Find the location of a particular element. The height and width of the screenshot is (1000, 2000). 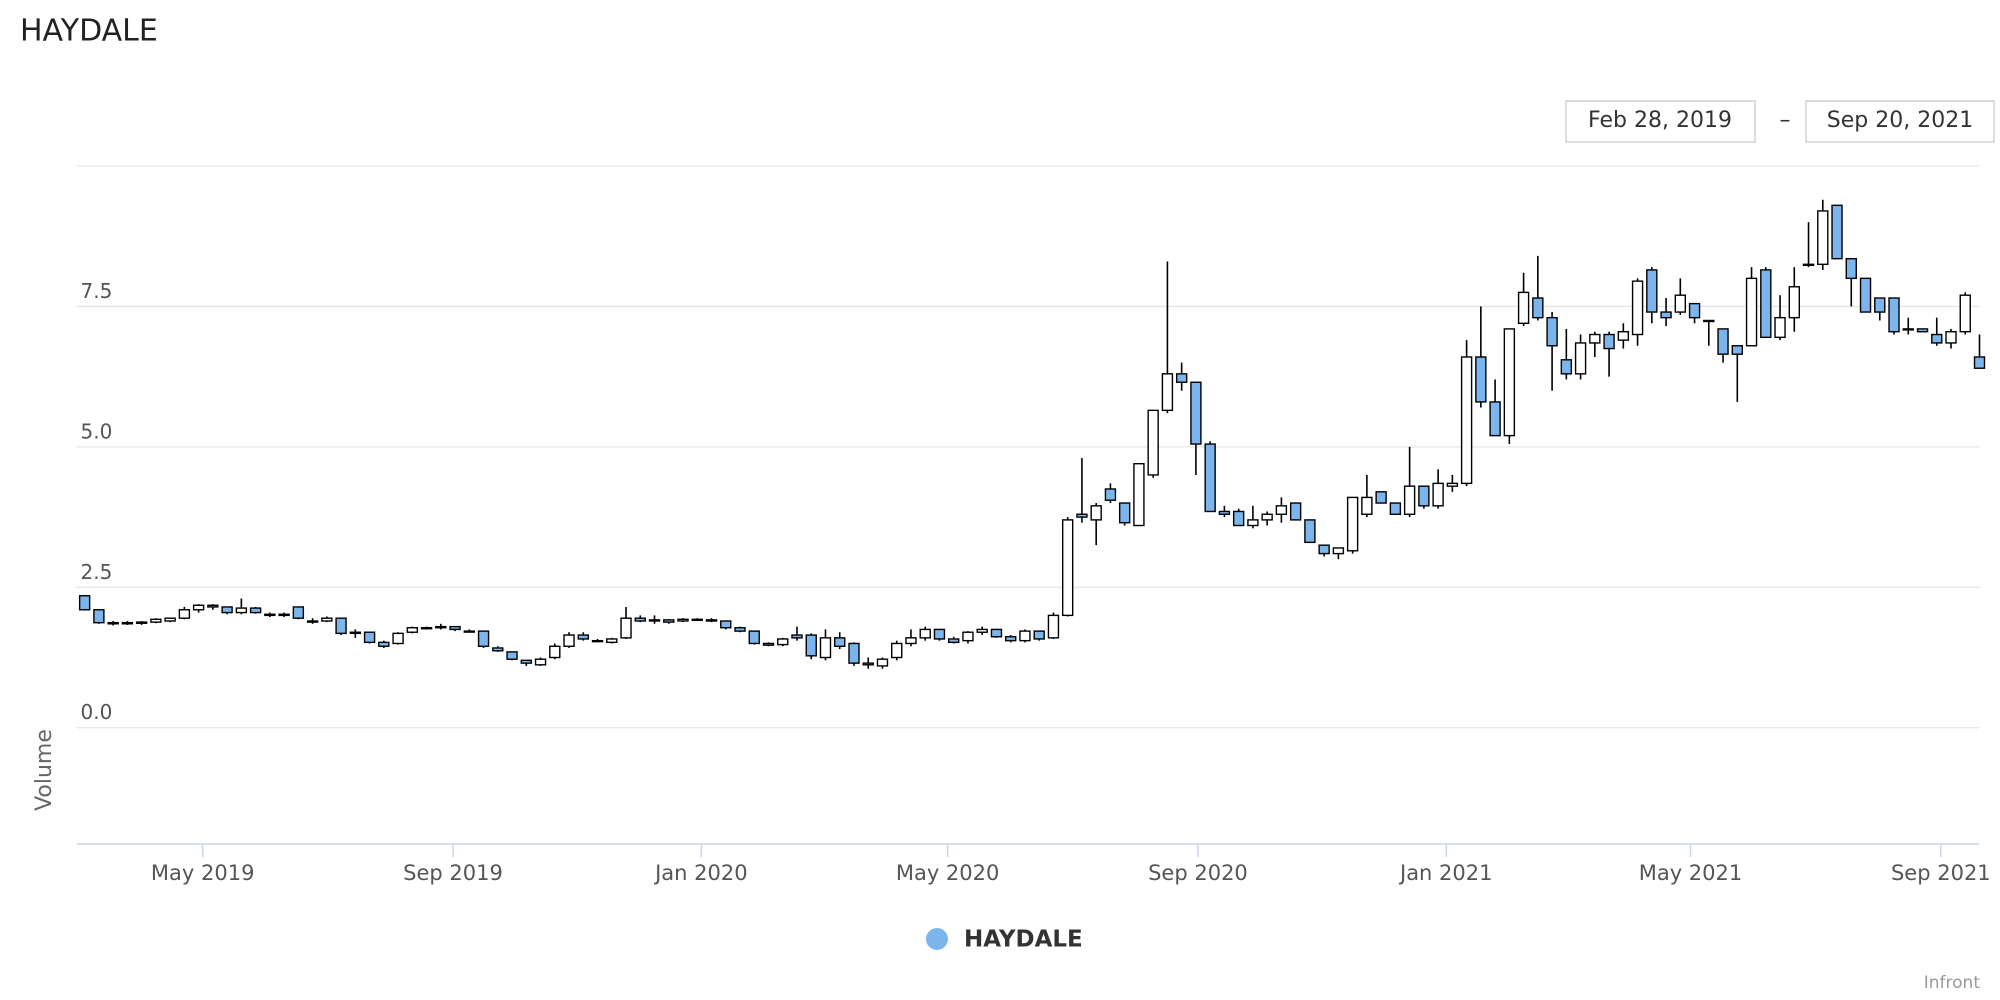

range-from: Feb 28, 2019 is located at coordinates (1660, 120).